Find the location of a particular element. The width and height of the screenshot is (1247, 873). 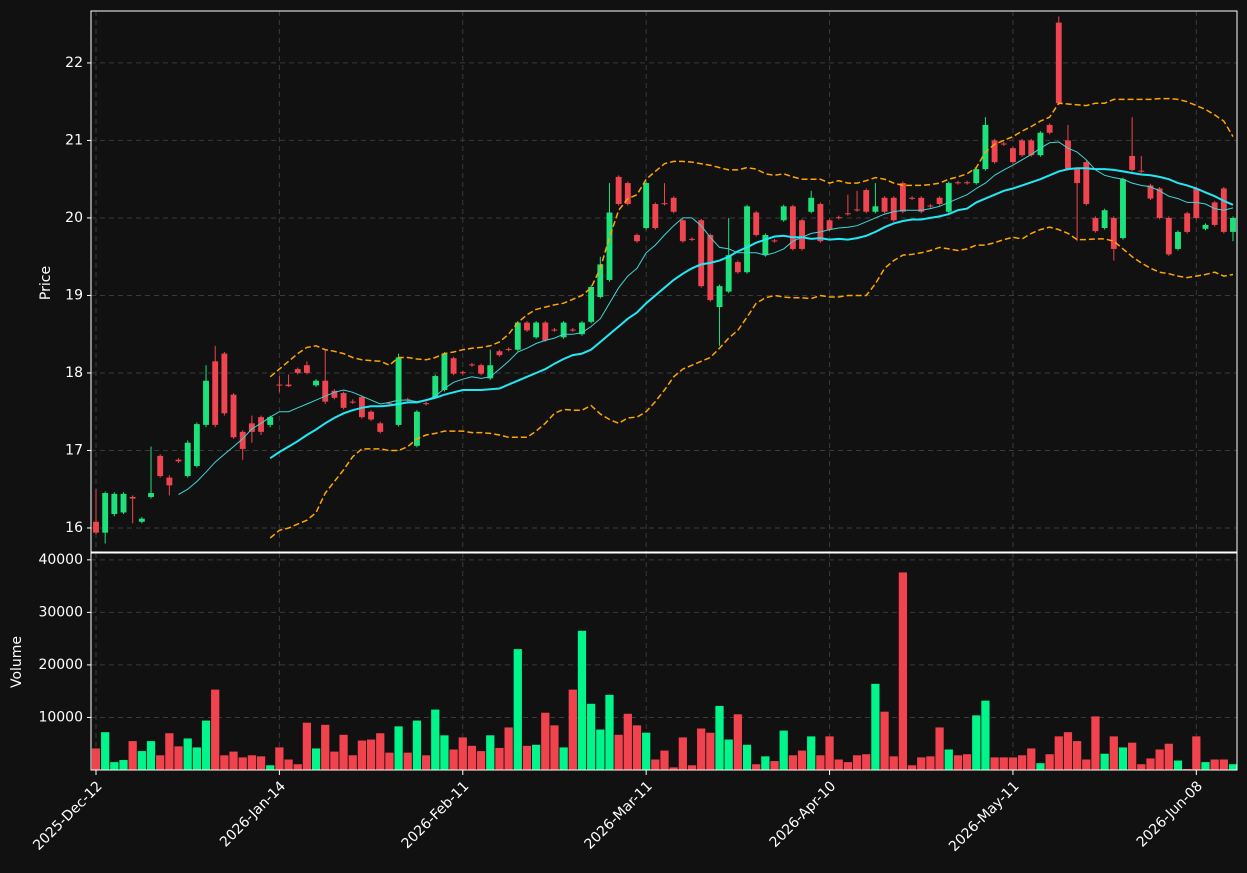

volume-axis-label: Volume is located at coordinates (17, 662).